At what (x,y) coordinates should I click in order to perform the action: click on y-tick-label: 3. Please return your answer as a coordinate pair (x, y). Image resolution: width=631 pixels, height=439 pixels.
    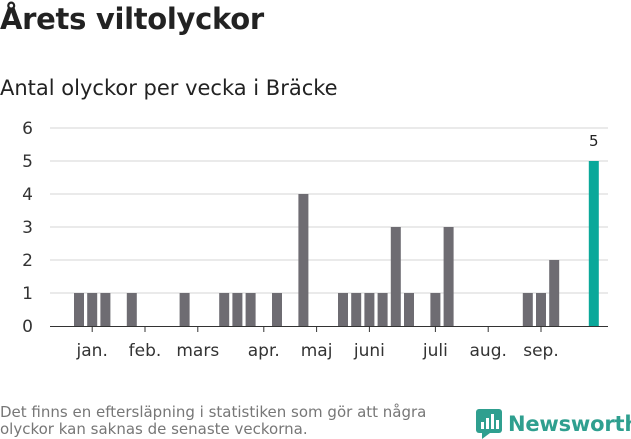
    Looking at the image, I should click on (27, 228).